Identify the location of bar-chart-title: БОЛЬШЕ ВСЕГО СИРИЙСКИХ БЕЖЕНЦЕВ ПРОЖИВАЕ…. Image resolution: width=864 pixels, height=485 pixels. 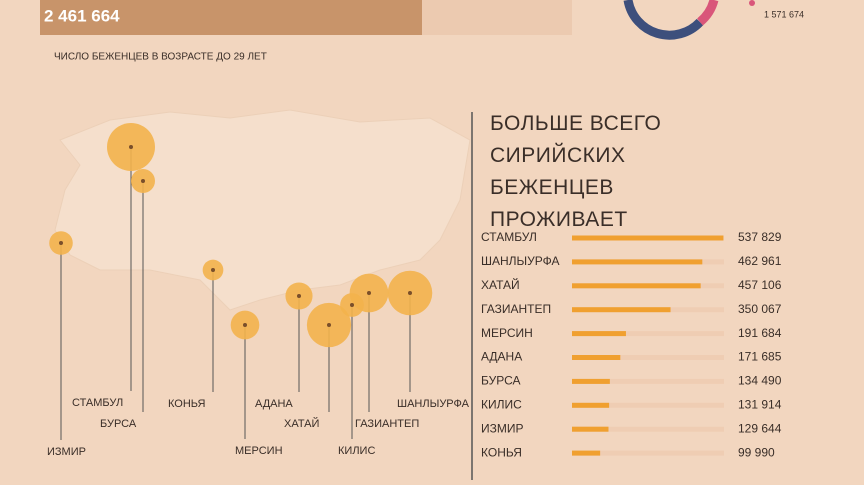
(576, 171).